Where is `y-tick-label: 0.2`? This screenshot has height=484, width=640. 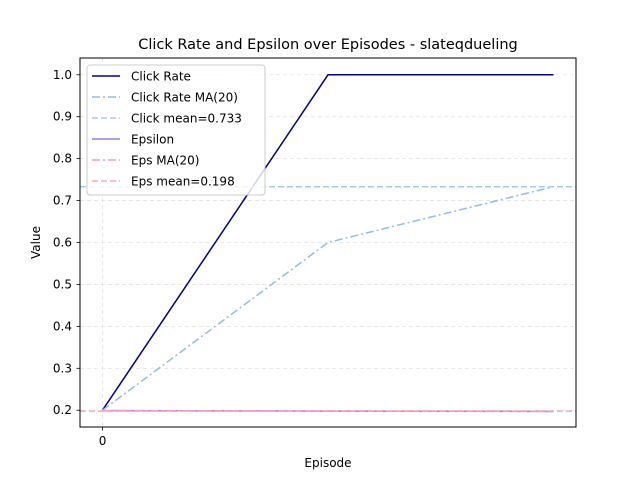
y-tick-label: 0.2 is located at coordinates (62, 410).